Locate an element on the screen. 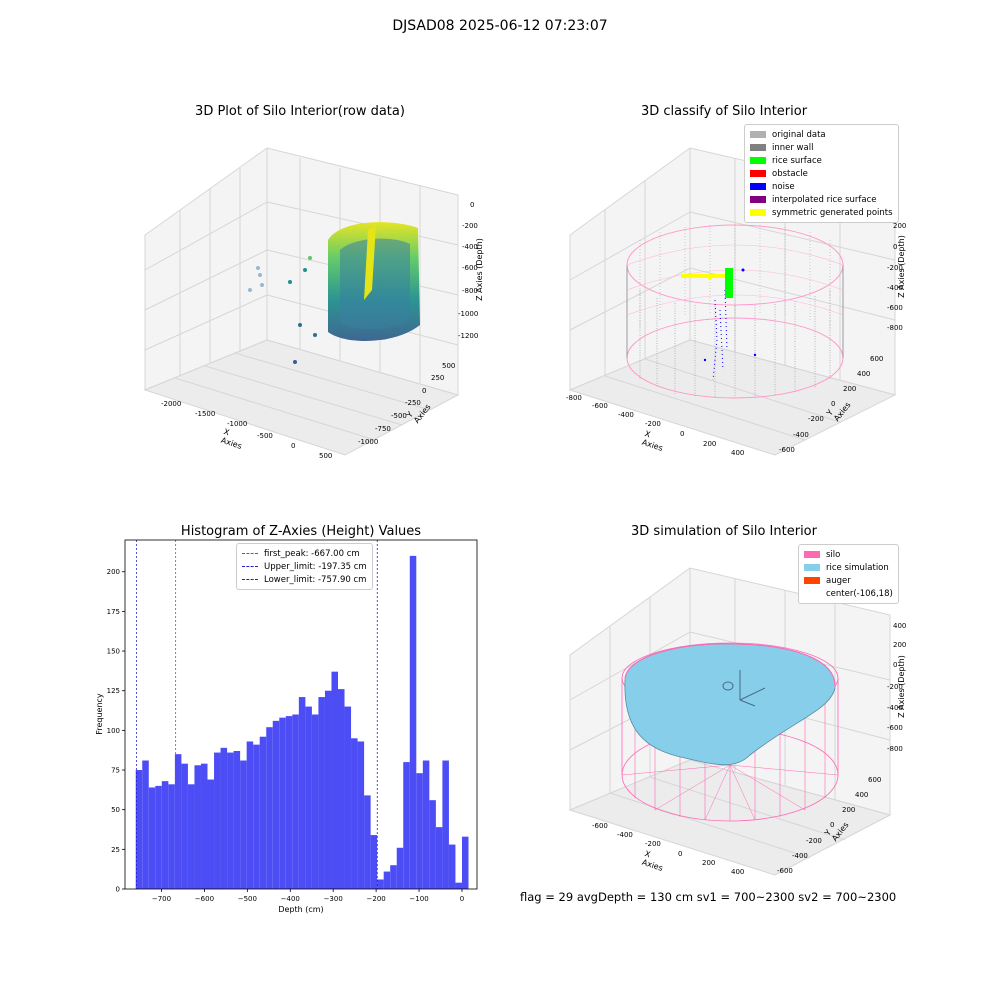 The height and width of the screenshot is (1000, 1000). p4-ytick: -600 is located at coordinates (785, 871).